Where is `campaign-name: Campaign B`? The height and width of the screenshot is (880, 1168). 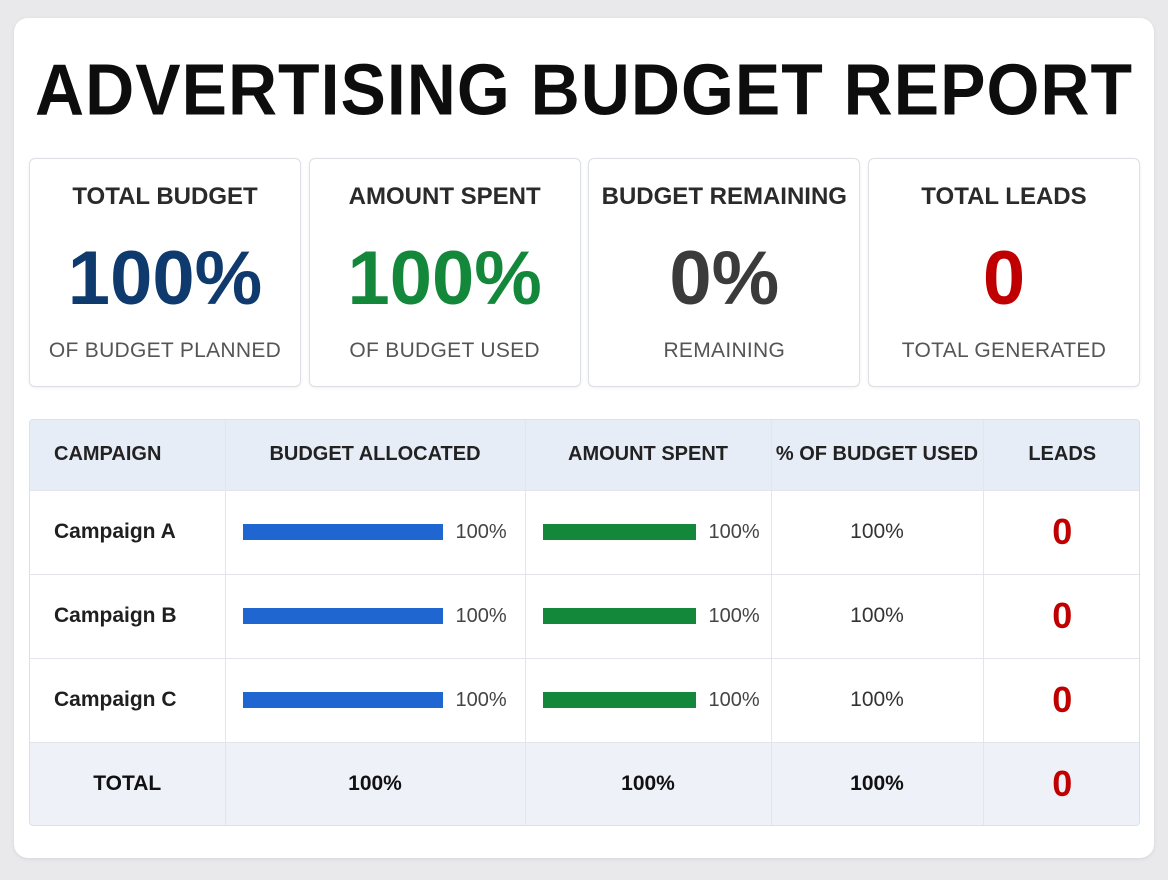 campaign-name: Campaign B is located at coordinates (128, 616).